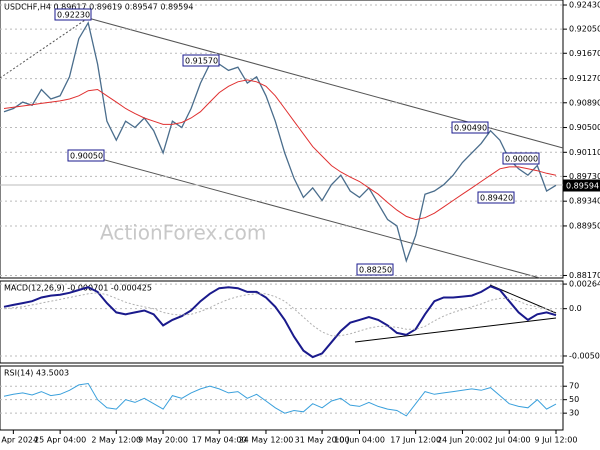 This screenshot has width=600, height=450. What do you see at coordinates (44, 48) in the screenshot?
I see `dotted-trend` at bounding box center [44, 48].